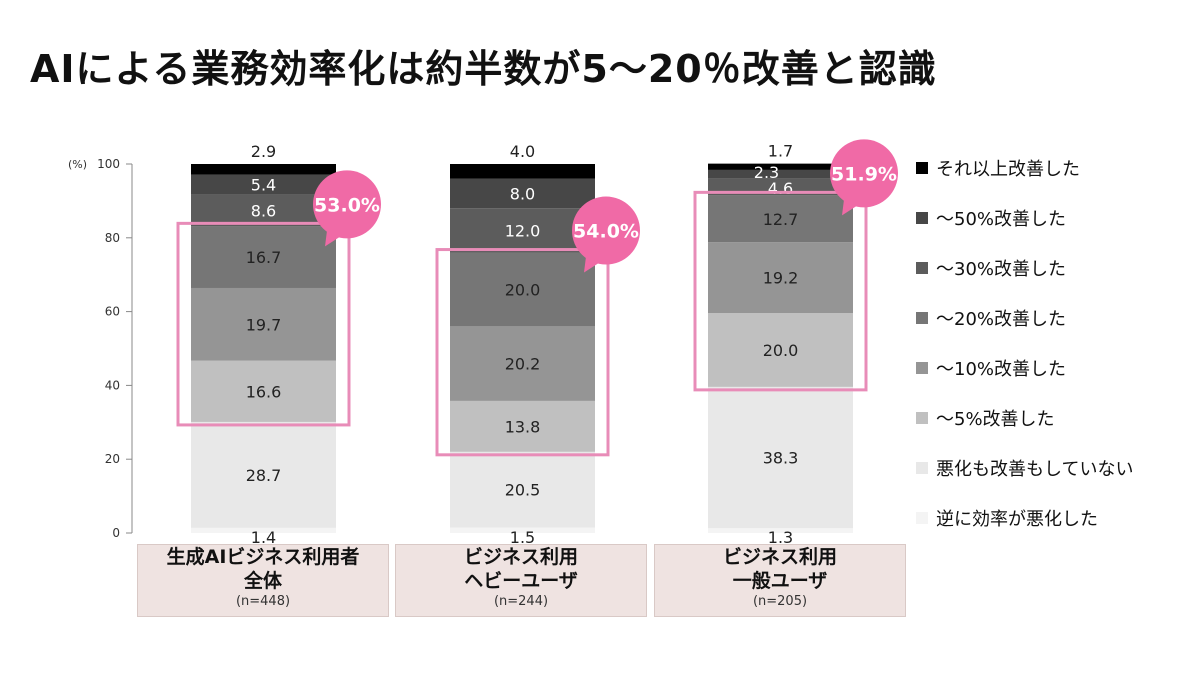 The height and width of the screenshot is (675, 1200). I want to click on data-label: 16.6, so click(264, 391).